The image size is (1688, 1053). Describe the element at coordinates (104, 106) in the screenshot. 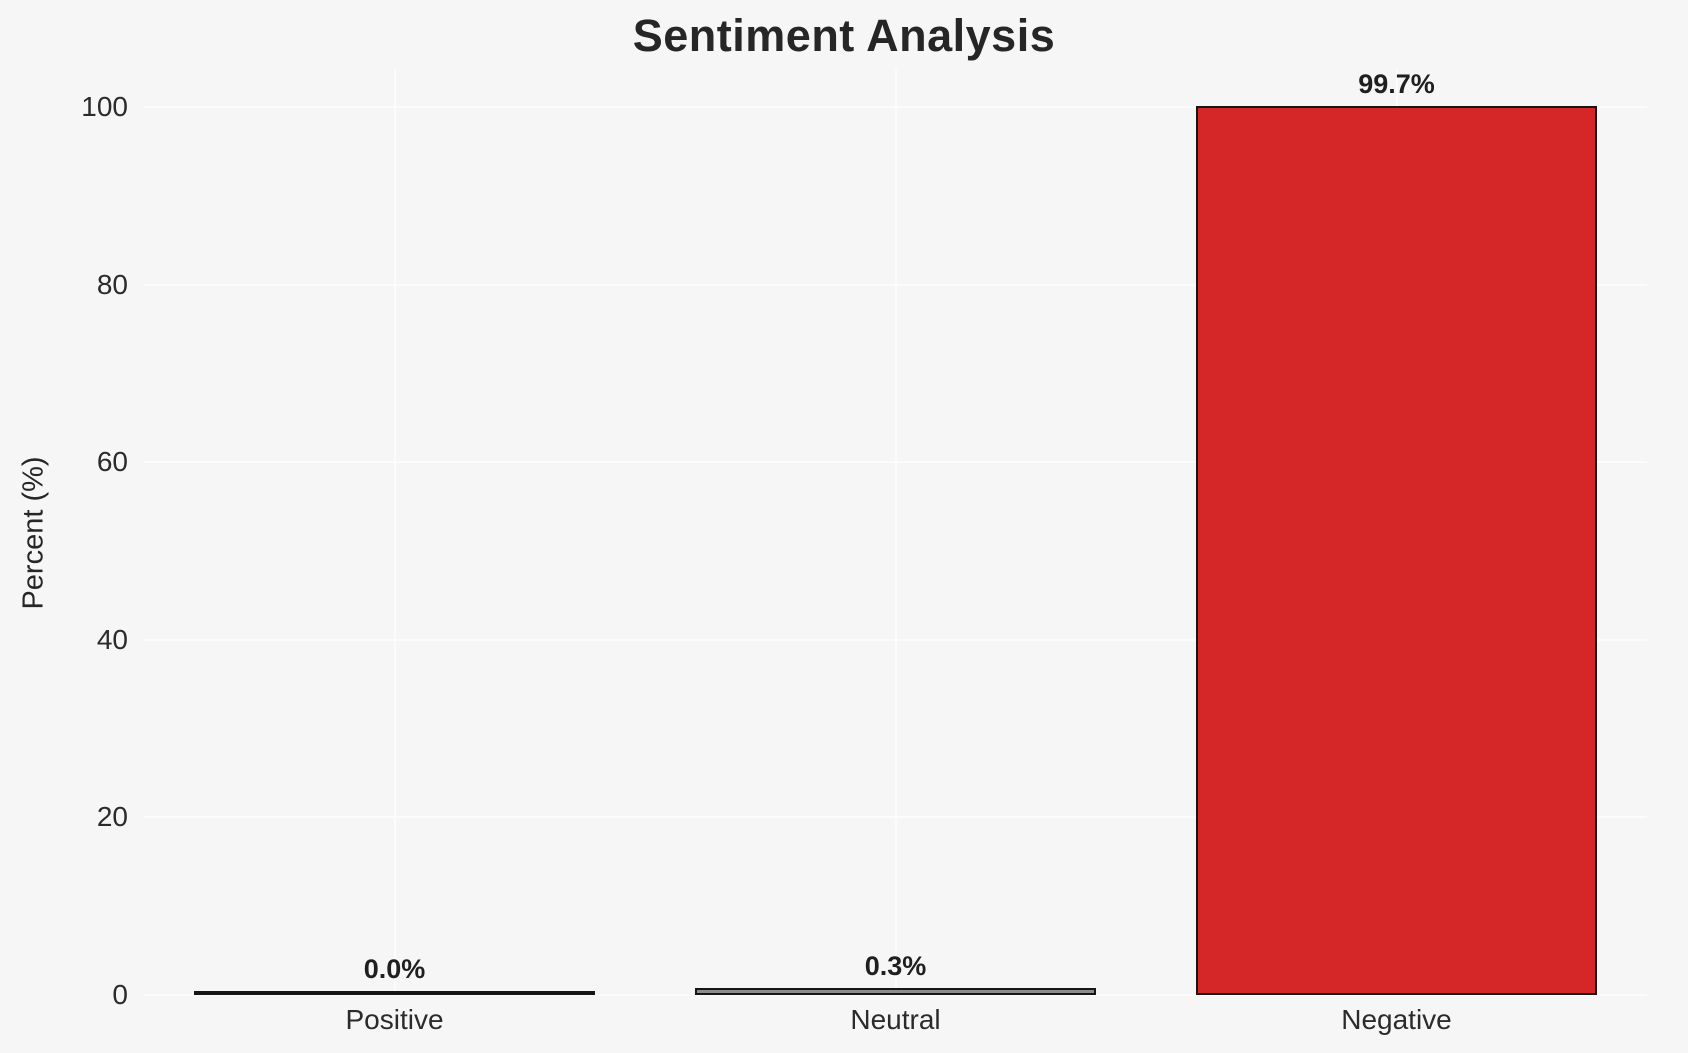

I see `y-tick-100: 100` at that location.